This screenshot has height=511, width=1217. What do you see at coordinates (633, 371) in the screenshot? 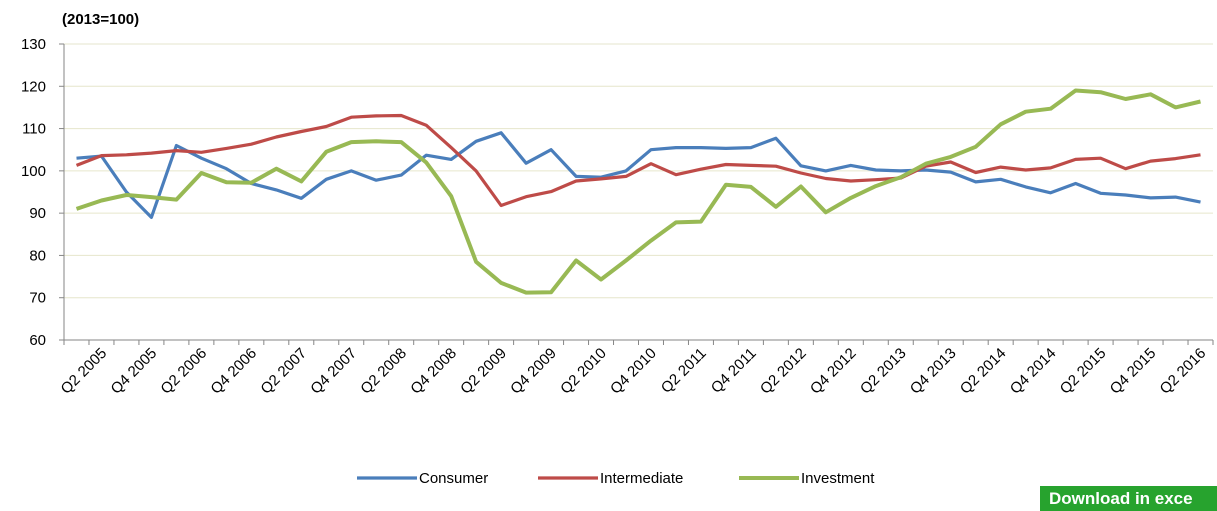
I see `x-tick-label: Q4 2010` at bounding box center [633, 371].